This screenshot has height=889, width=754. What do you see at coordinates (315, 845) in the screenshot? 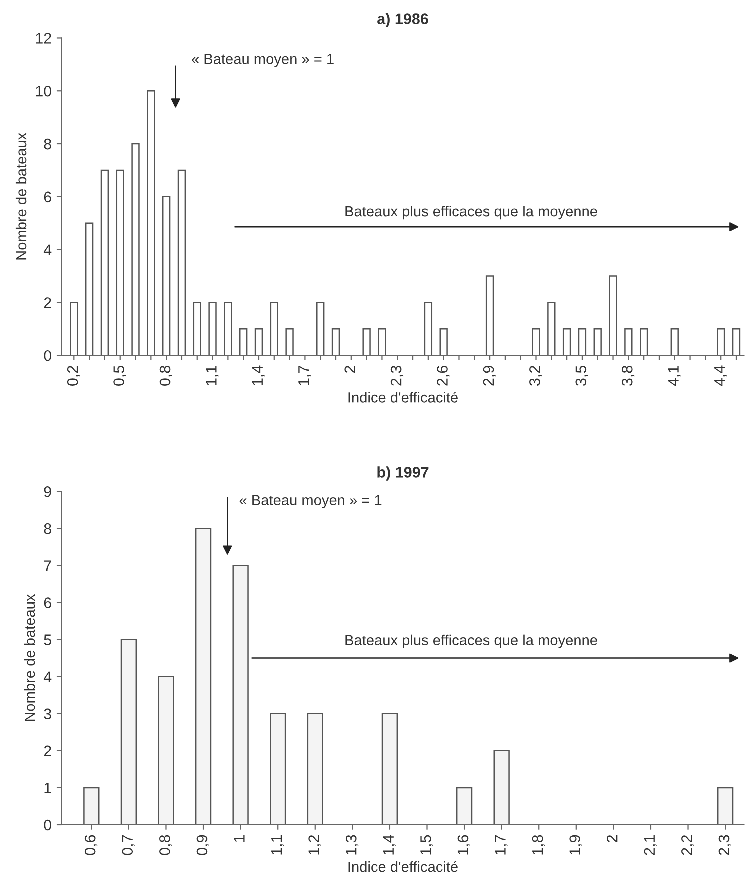
I see `x-tick-label: 1,2` at bounding box center [315, 845].